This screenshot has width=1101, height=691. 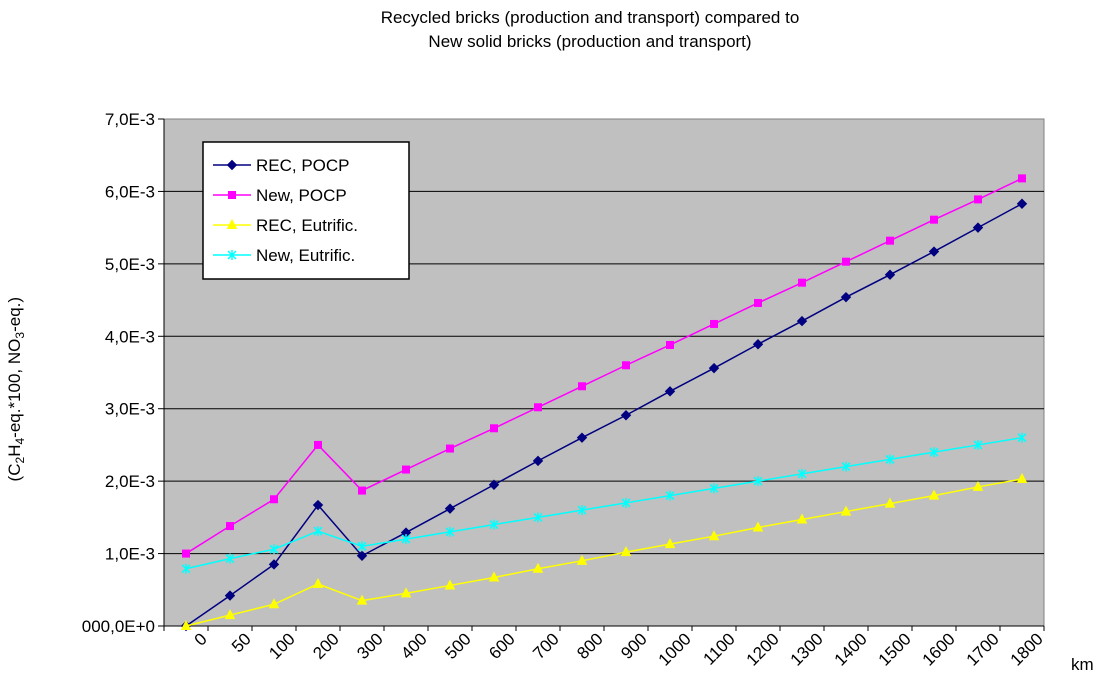 What do you see at coordinates (130, 409) in the screenshot?
I see `y-tick-label: 3,0E-3` at bounding box center [130, 409].